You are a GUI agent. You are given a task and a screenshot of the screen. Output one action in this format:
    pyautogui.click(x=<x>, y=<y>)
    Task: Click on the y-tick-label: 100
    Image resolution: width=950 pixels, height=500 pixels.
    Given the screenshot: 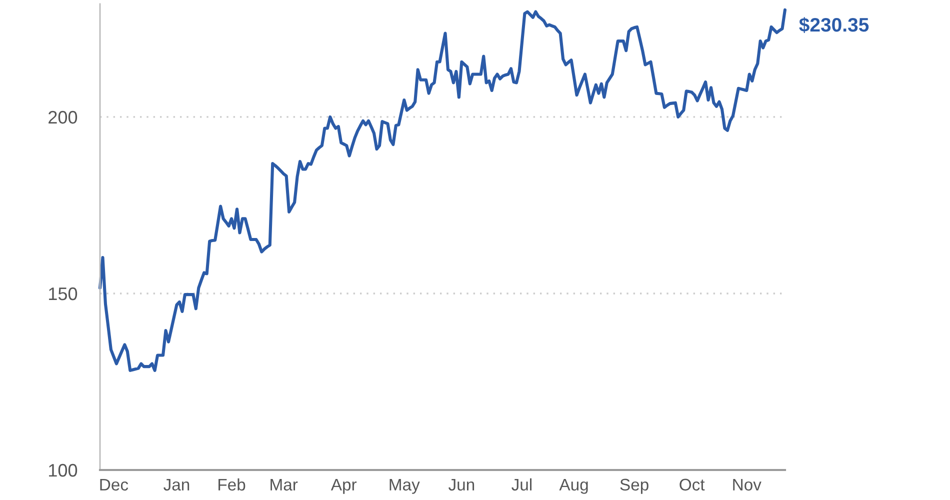 What is the action you would take?
    pyautogui.click(x=63, y=470)
    